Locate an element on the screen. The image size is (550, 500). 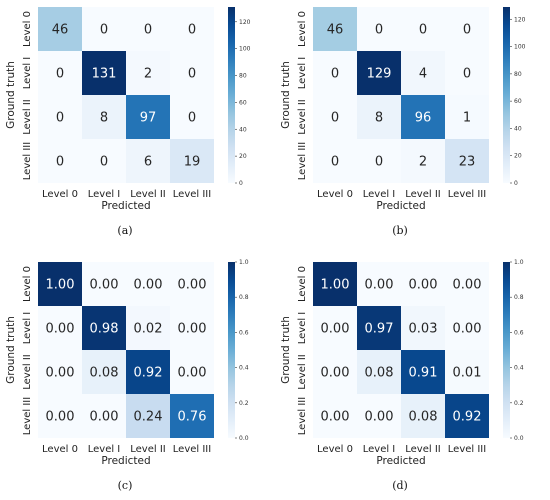
colorbar-tick-label: 100 is located at coordinates (245, 49).